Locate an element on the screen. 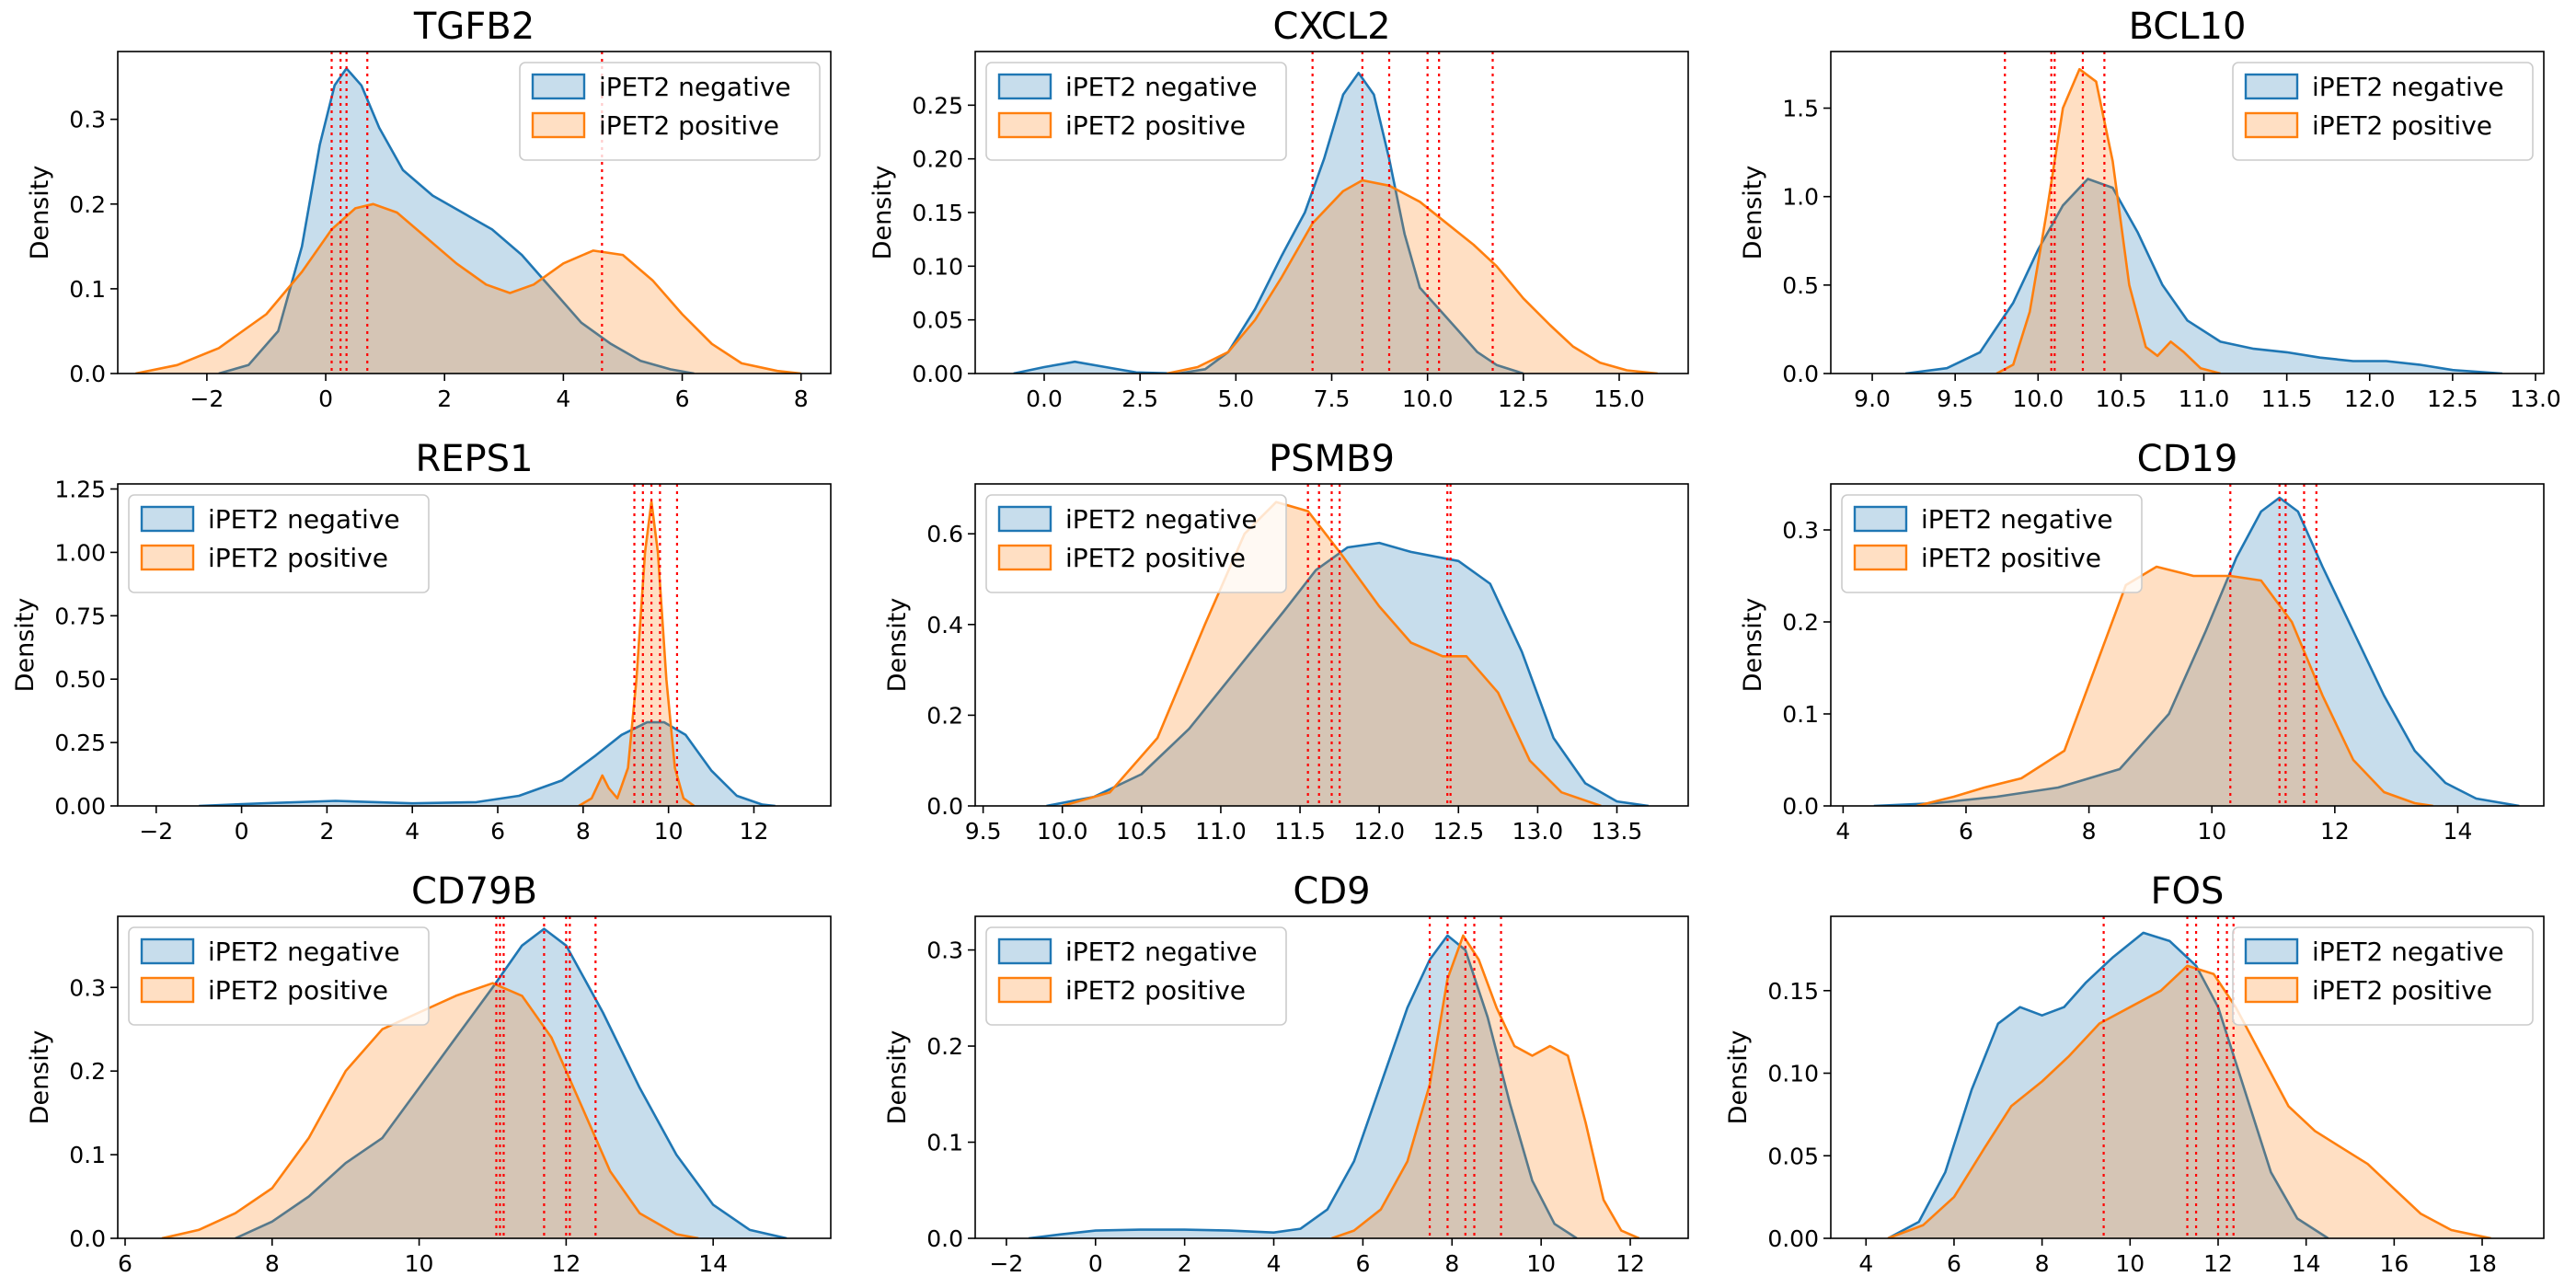  legend-box is located at coordinates (1136, 111).